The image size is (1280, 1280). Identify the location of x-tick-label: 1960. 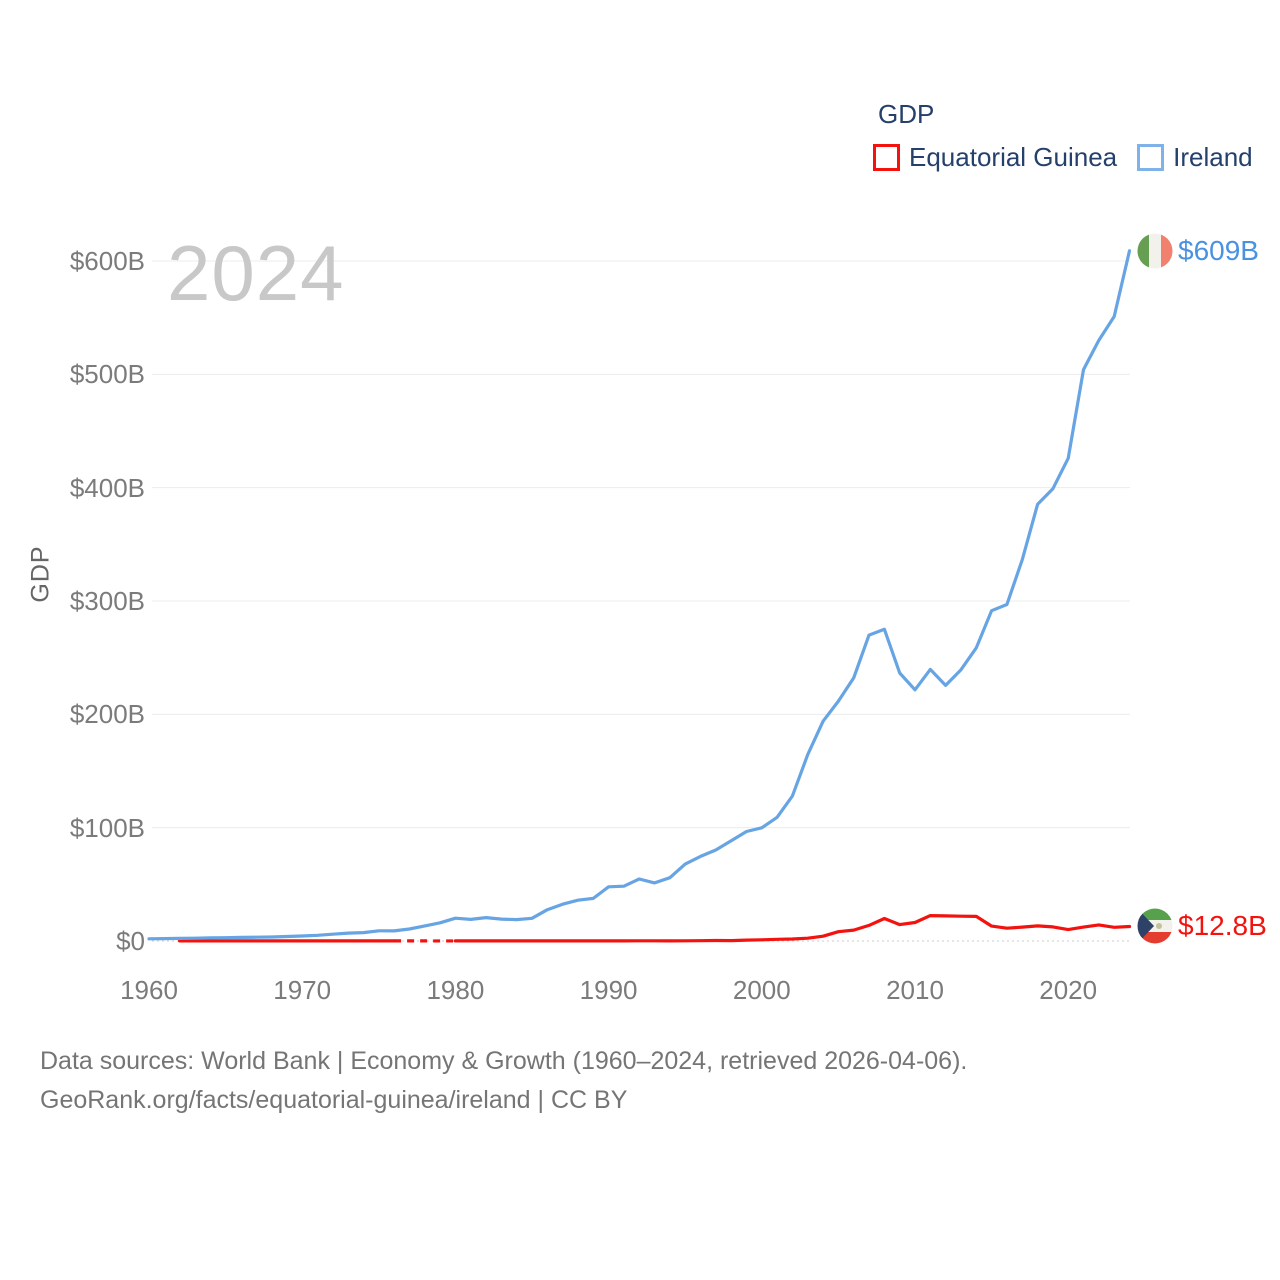
(149, 990).